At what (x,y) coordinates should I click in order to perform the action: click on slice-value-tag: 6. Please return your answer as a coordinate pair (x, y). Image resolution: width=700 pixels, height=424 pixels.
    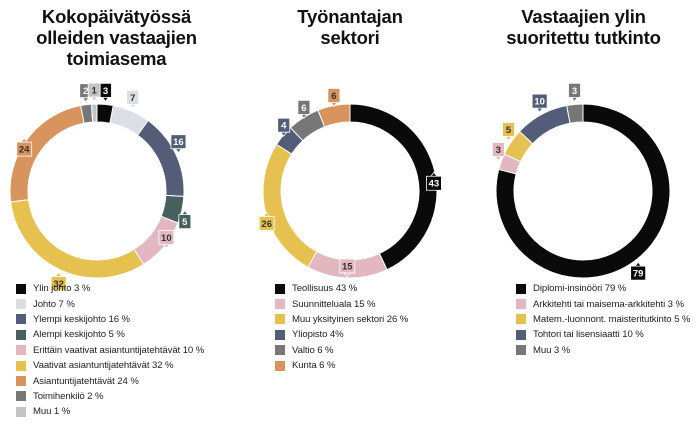
    Looking at the image, I should click on (304, 109).